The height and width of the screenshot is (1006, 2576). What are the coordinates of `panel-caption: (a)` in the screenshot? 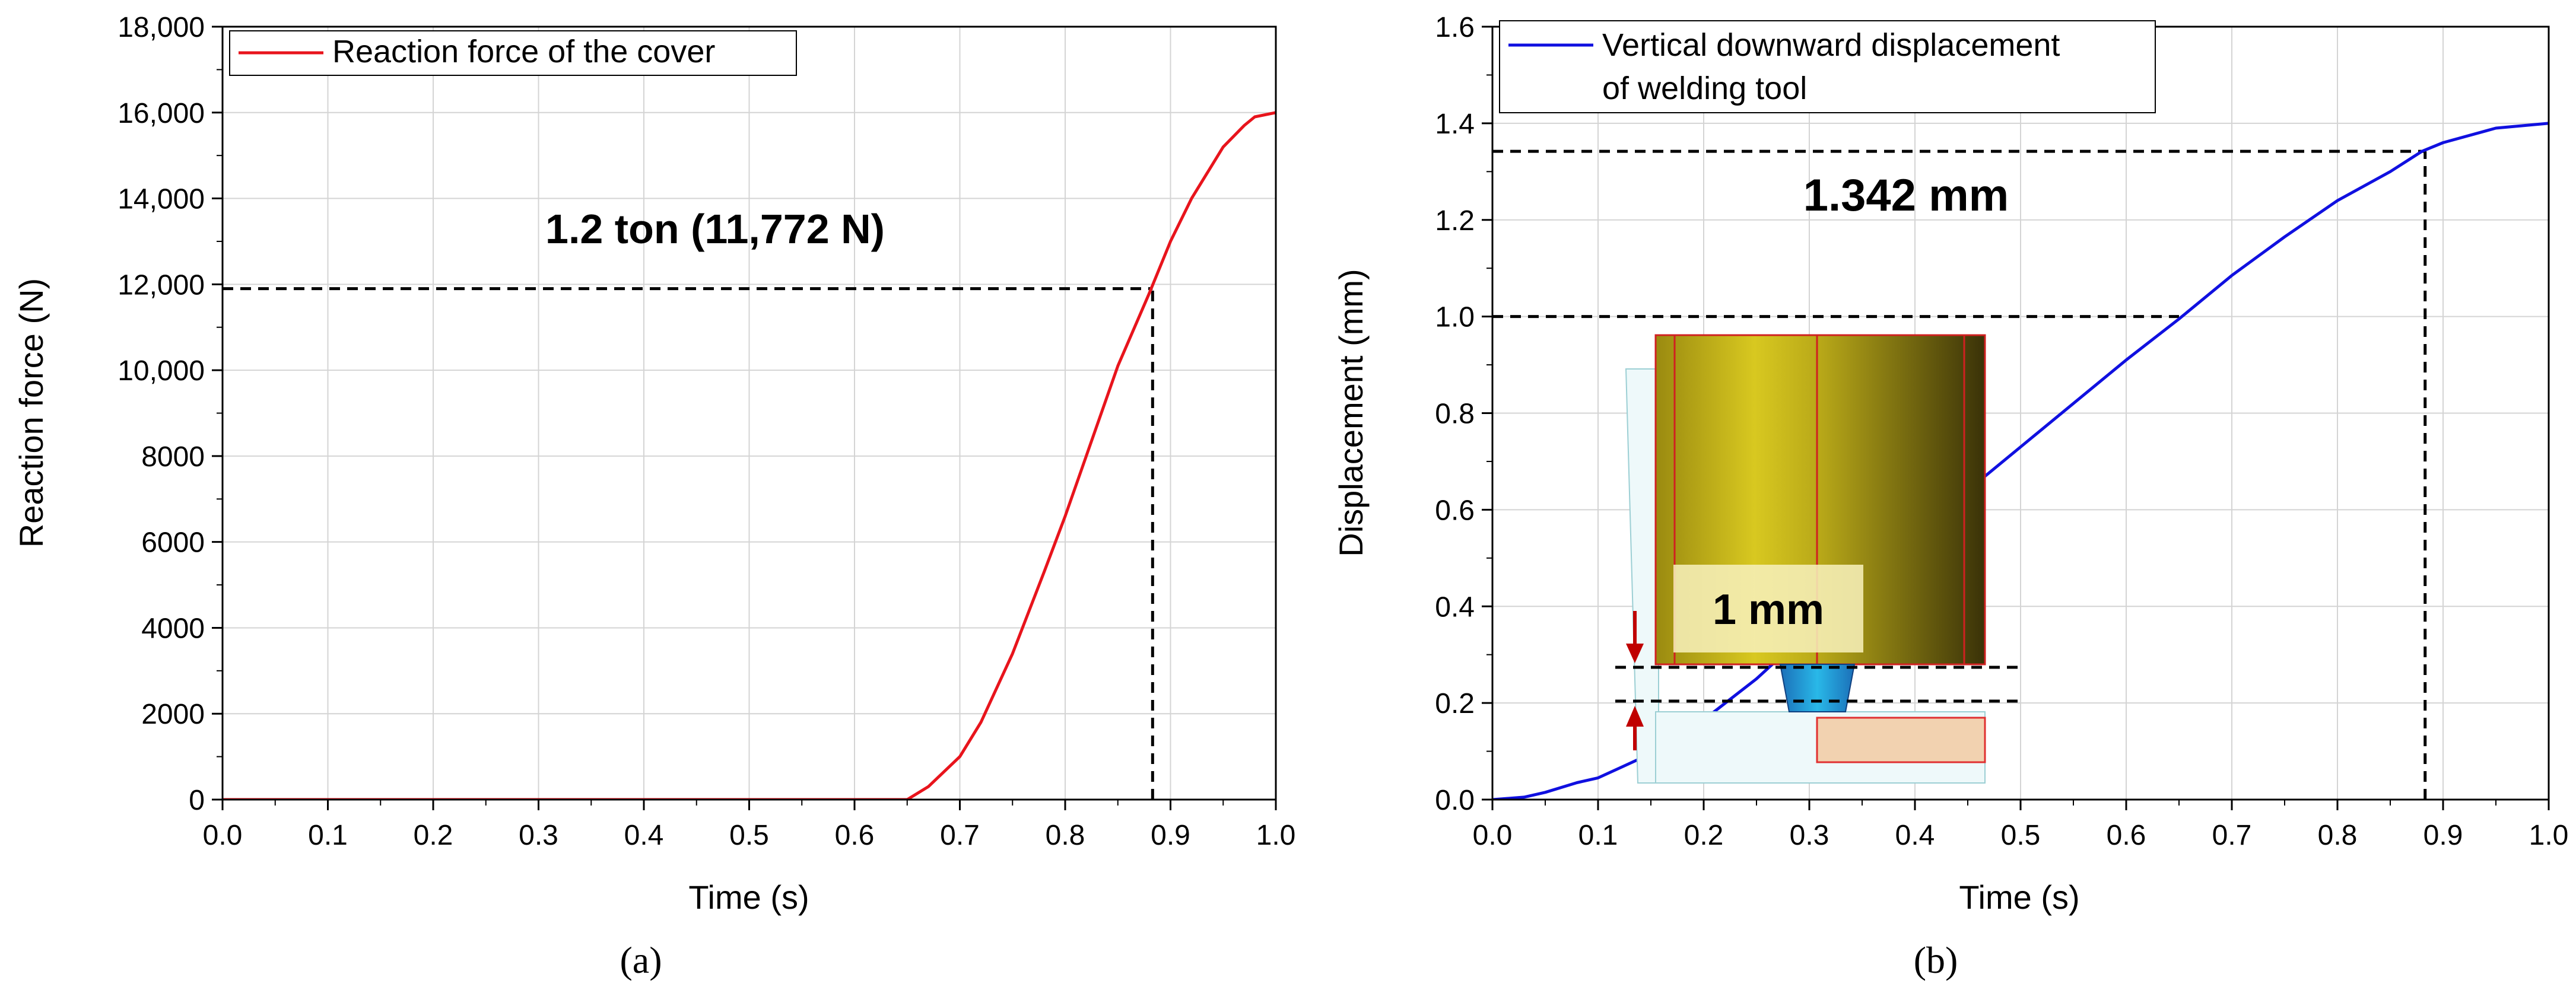 It's located at (641, 960).